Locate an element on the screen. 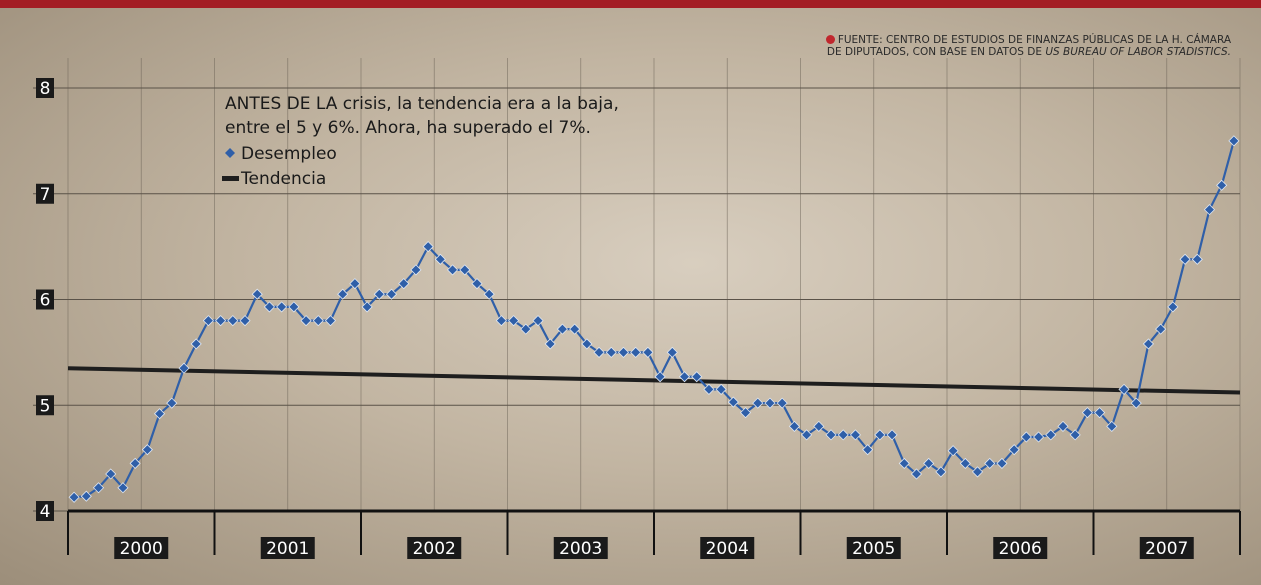 This screenshot has width=1261, height=585. x-tick-label: 2007 is located at coordinates (1166, 549).